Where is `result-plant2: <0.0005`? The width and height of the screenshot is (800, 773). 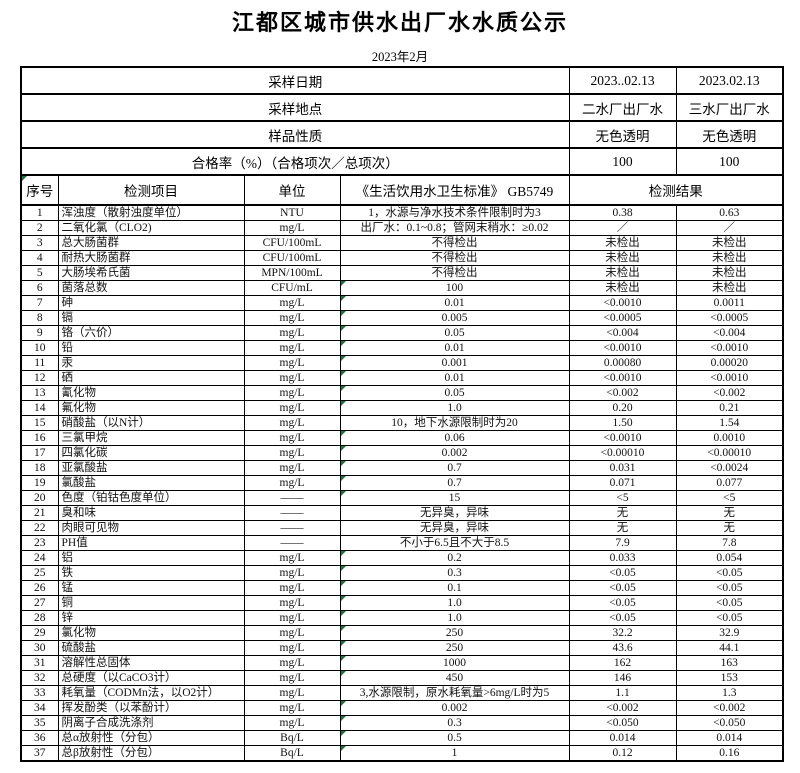
result-plant2: <0.0005 is located at coordinates (622, 318).